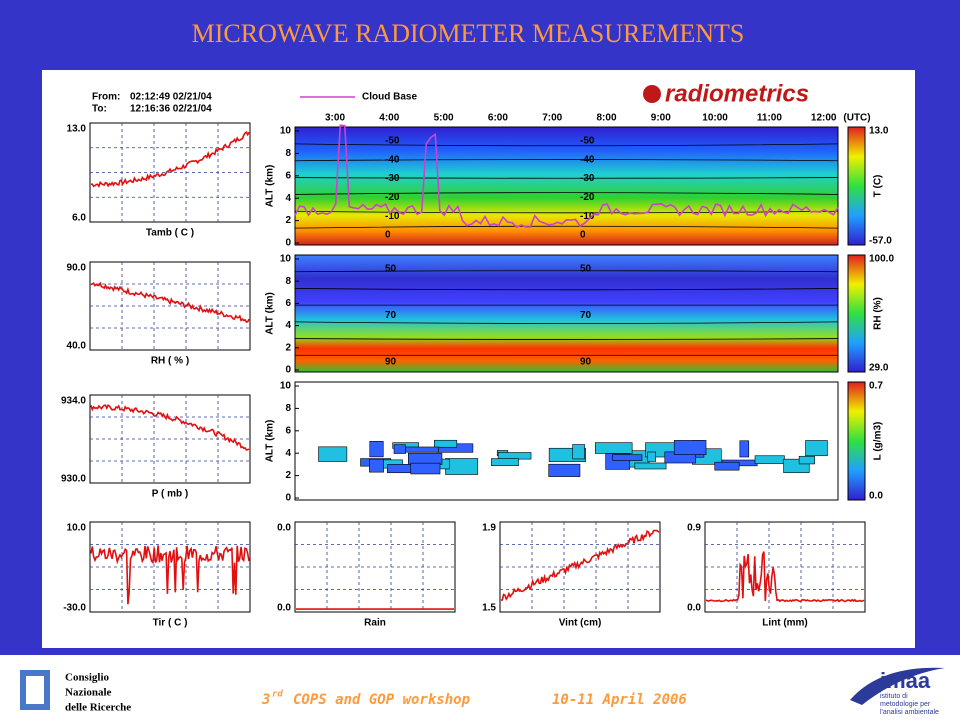 The width and height of the screenshot is (960, 720). Describe the element at coordinates (170, 494) in the screenshot. I see `axis-title: P ( mb )` at that location.